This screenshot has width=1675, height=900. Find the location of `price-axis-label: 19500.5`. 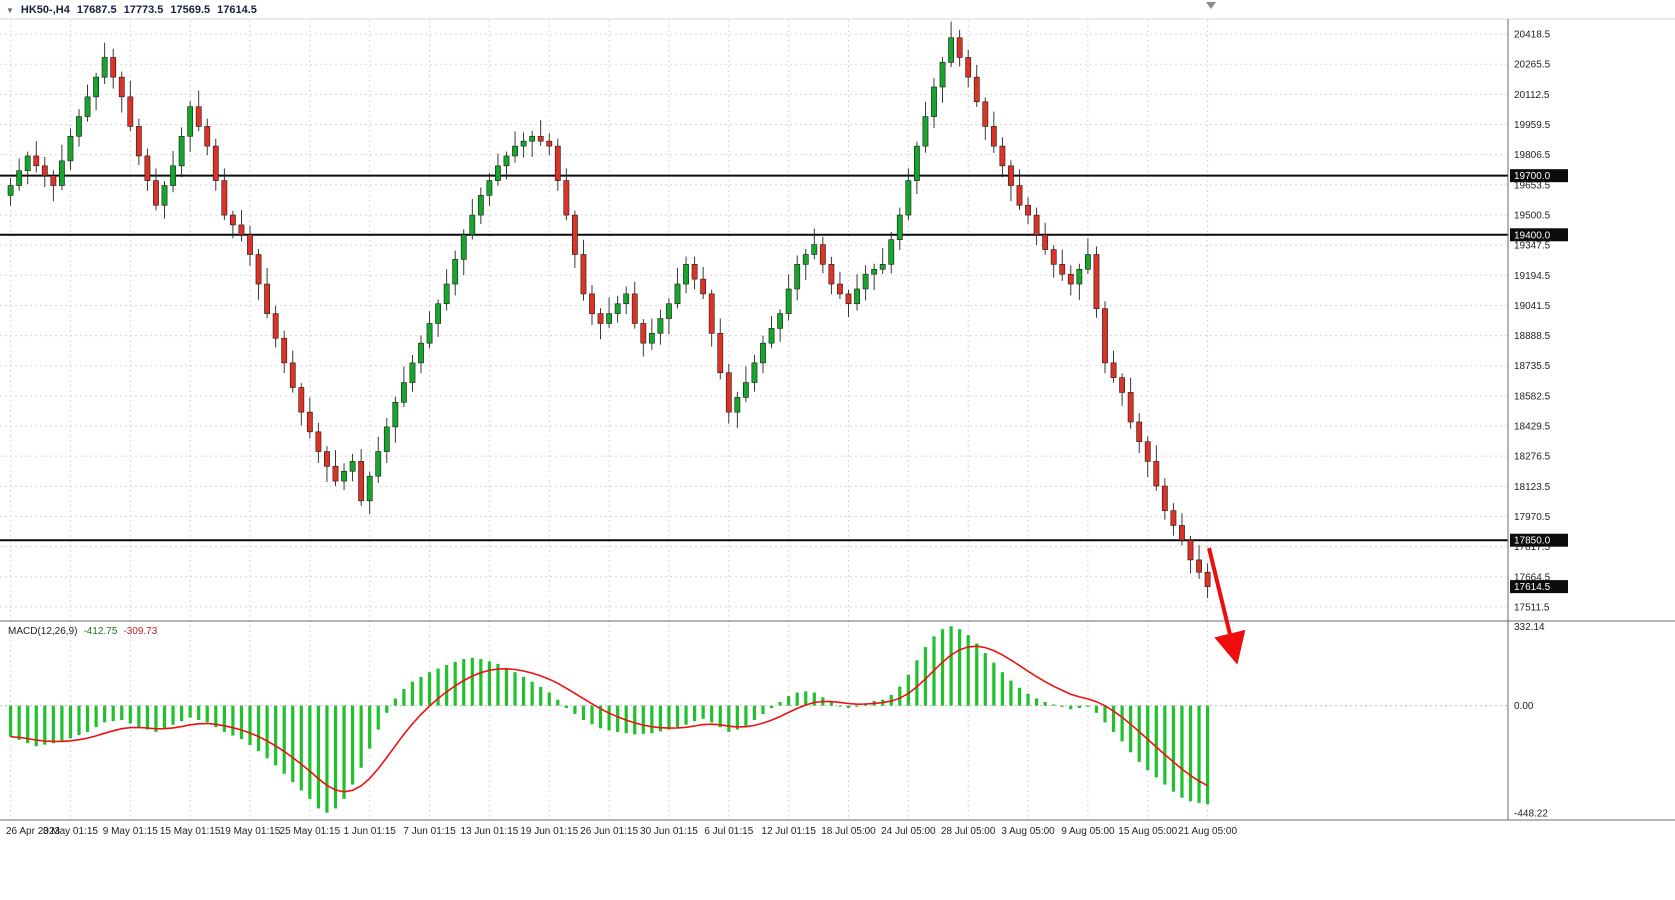

price-axis-label: 19500.5 is located at coordinates (1532, 215).